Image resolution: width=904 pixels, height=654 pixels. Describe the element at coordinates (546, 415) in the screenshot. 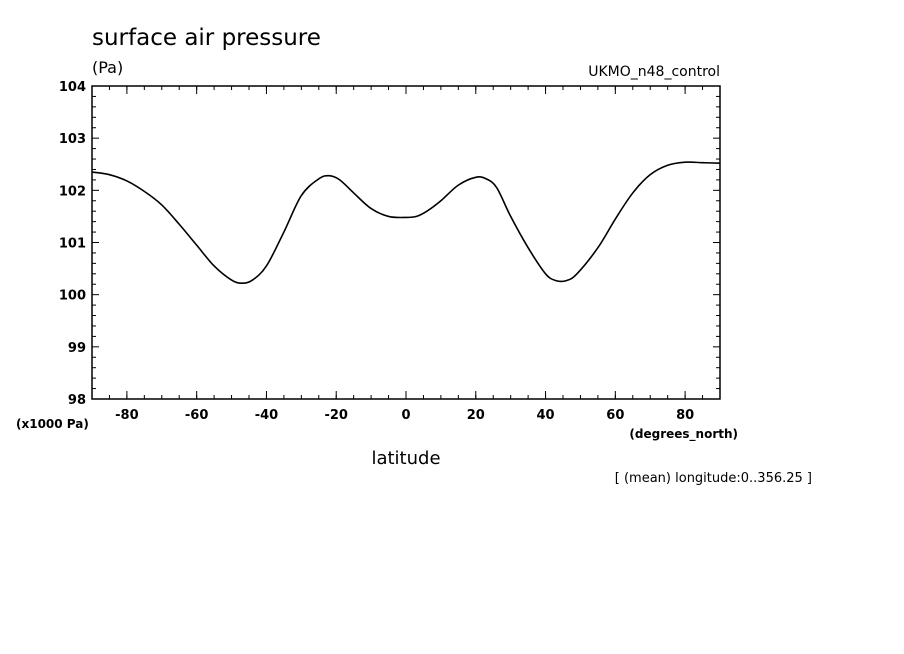

I see `x-tick-label: 40` at that location.